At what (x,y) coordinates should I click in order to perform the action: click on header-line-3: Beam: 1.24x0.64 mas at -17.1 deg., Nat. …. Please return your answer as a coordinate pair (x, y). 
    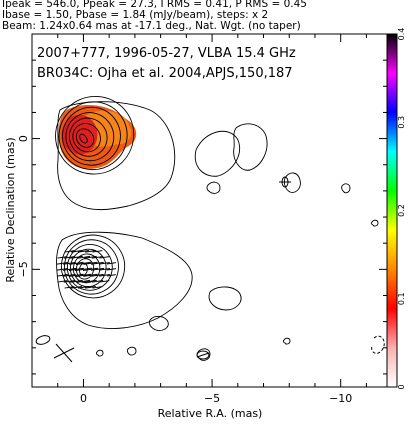
    Looking at the image, I should click on (151, 26).